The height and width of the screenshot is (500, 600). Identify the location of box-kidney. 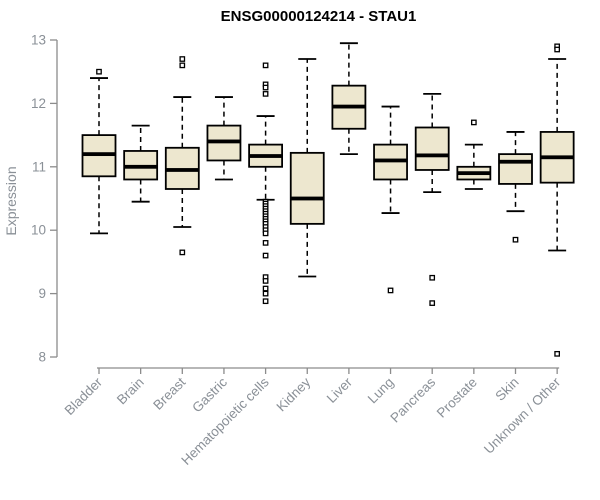
(307, 188).